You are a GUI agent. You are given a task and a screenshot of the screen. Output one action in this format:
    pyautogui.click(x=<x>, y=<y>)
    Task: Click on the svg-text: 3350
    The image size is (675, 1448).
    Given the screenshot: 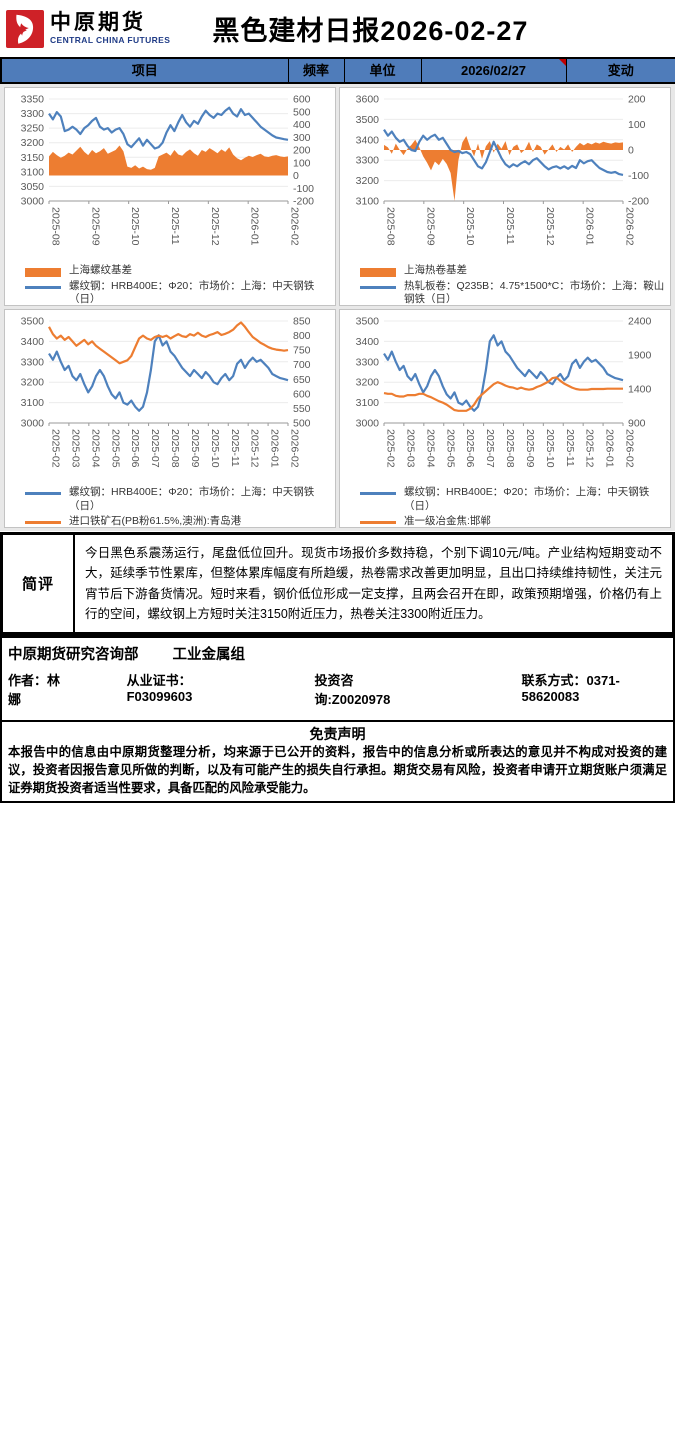 What is the action you would take?
    pyautogui.click(x=33, y=100)
    